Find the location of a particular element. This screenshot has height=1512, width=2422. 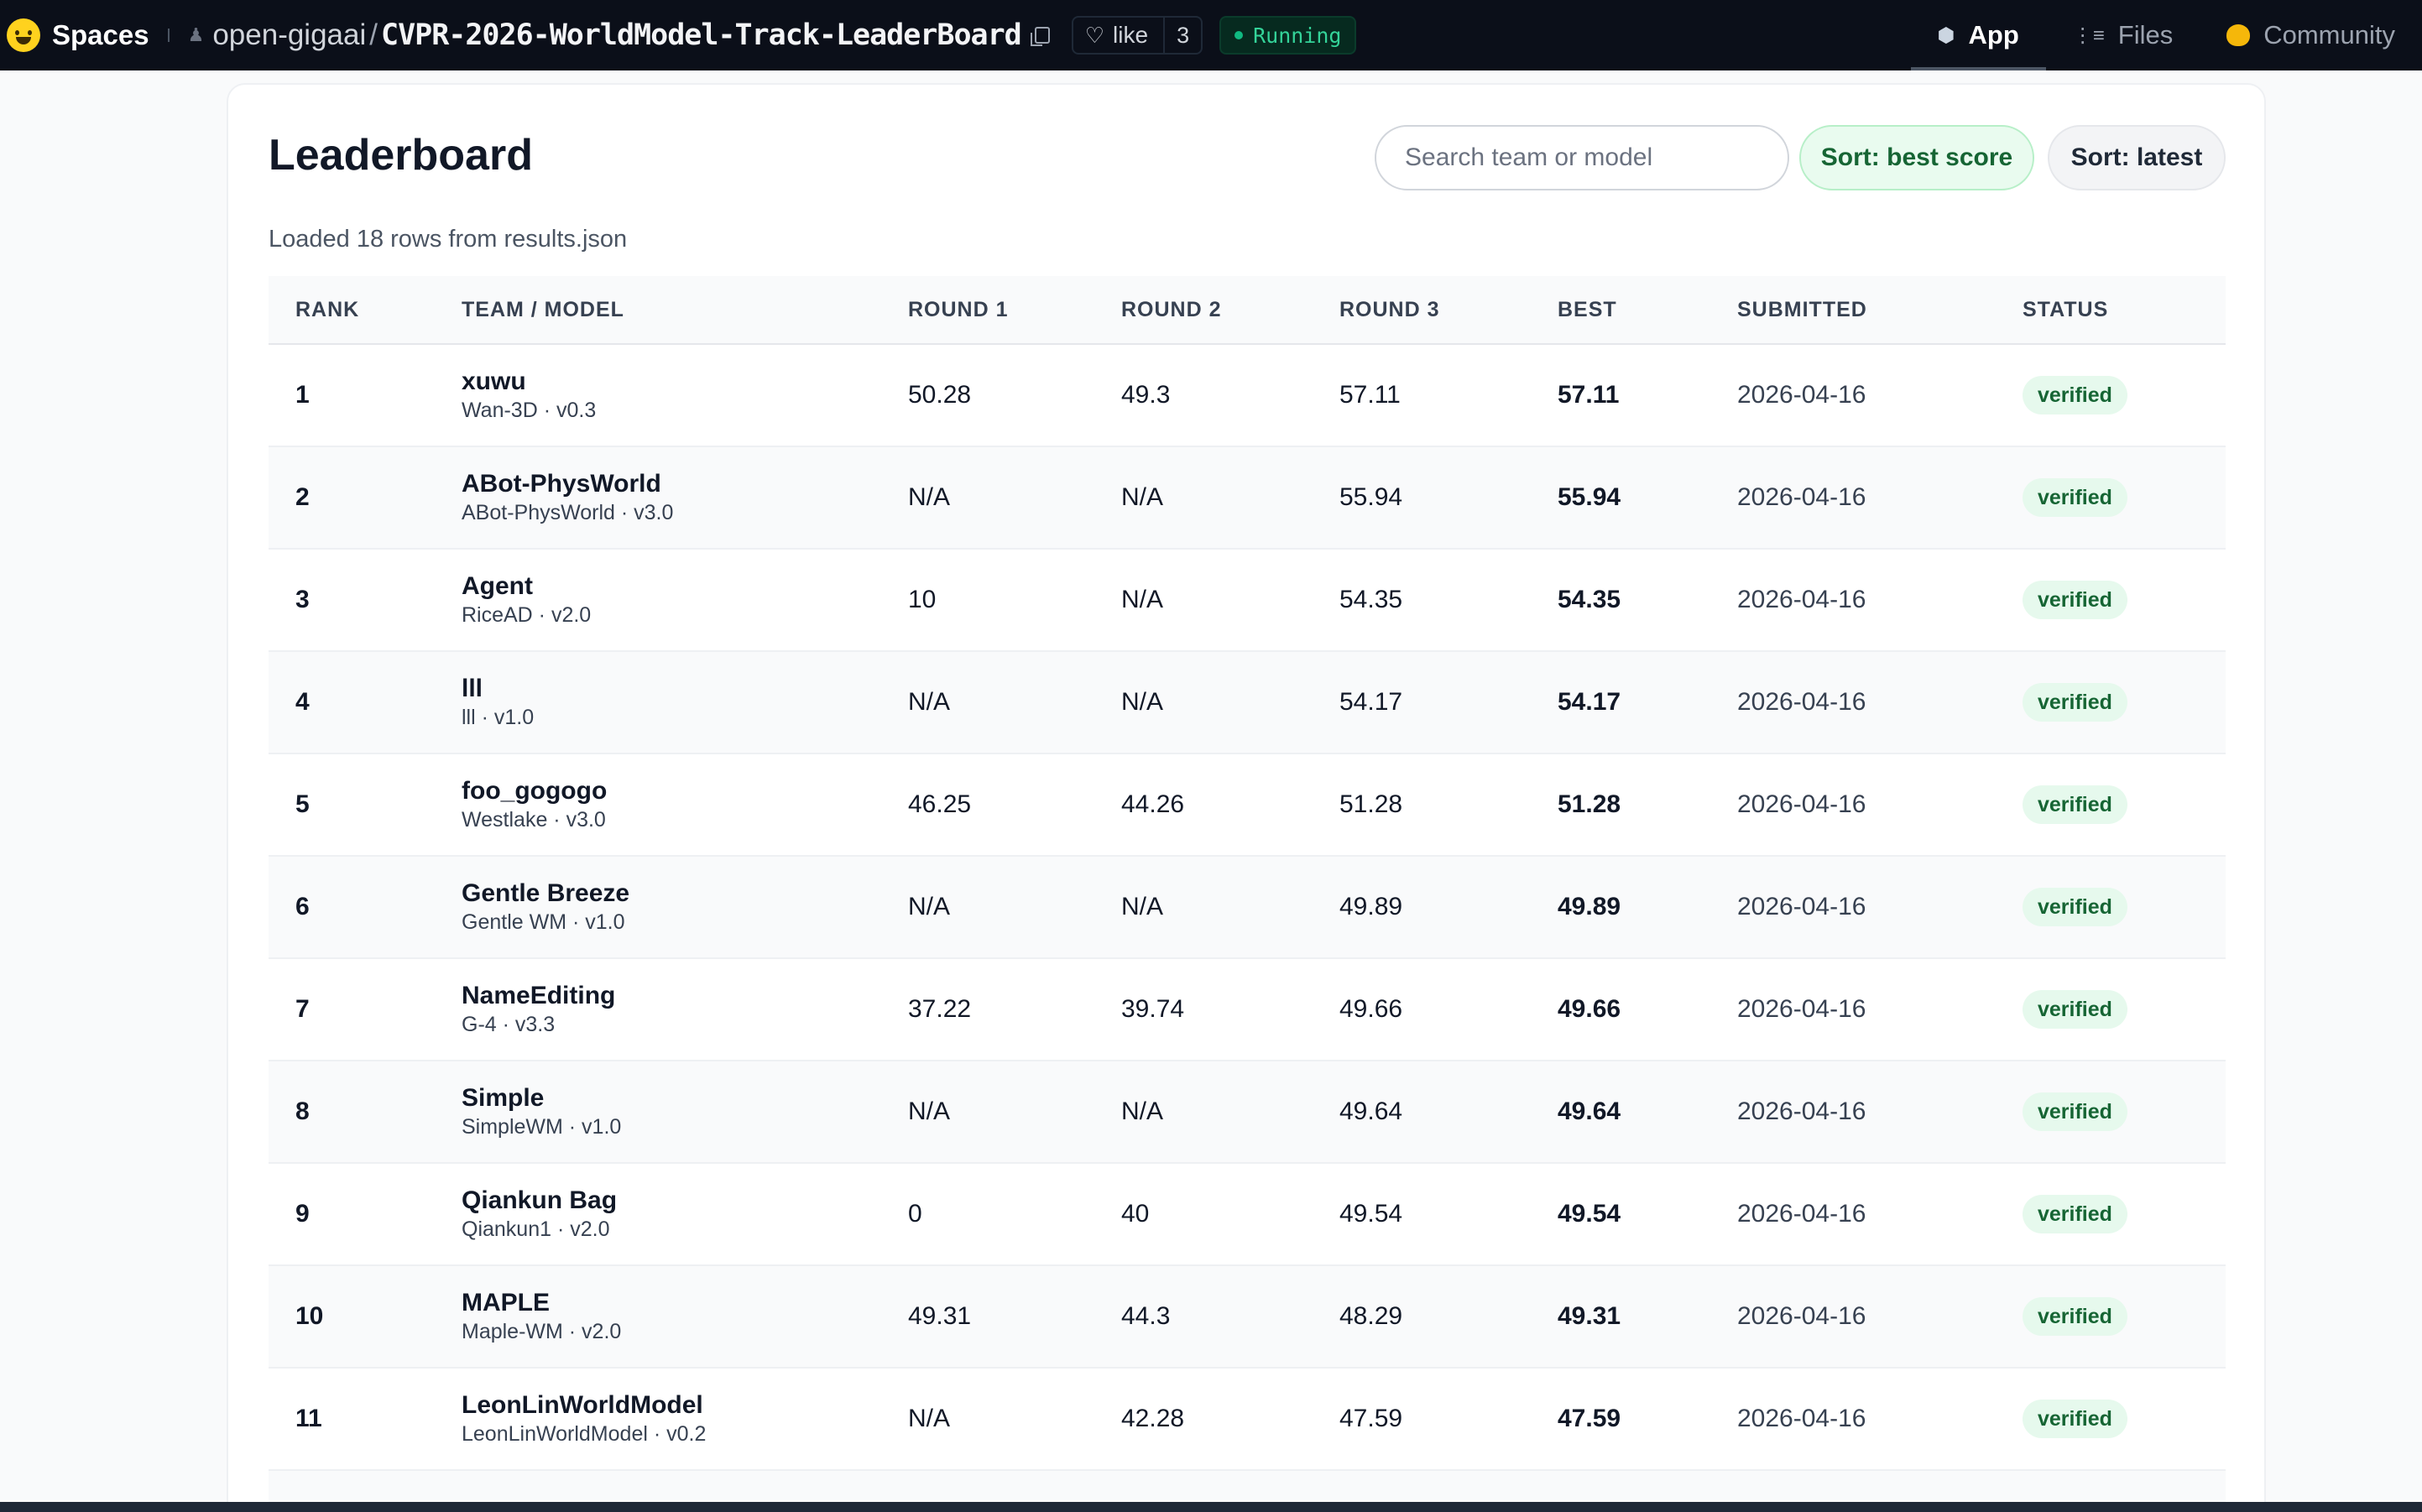

best-score: 51.28 is located at coordinates (1590, 804).